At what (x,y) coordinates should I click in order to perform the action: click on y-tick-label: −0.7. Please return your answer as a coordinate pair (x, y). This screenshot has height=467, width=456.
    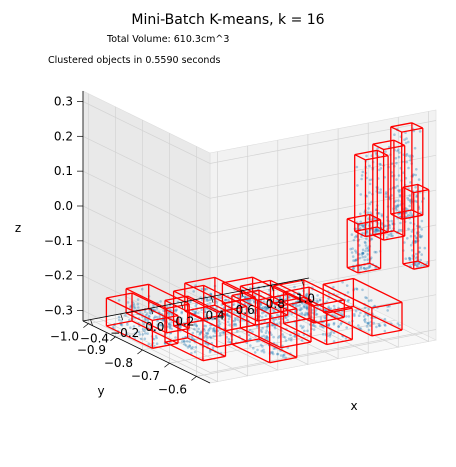
    Looking at the image, I should click on (145, 376).